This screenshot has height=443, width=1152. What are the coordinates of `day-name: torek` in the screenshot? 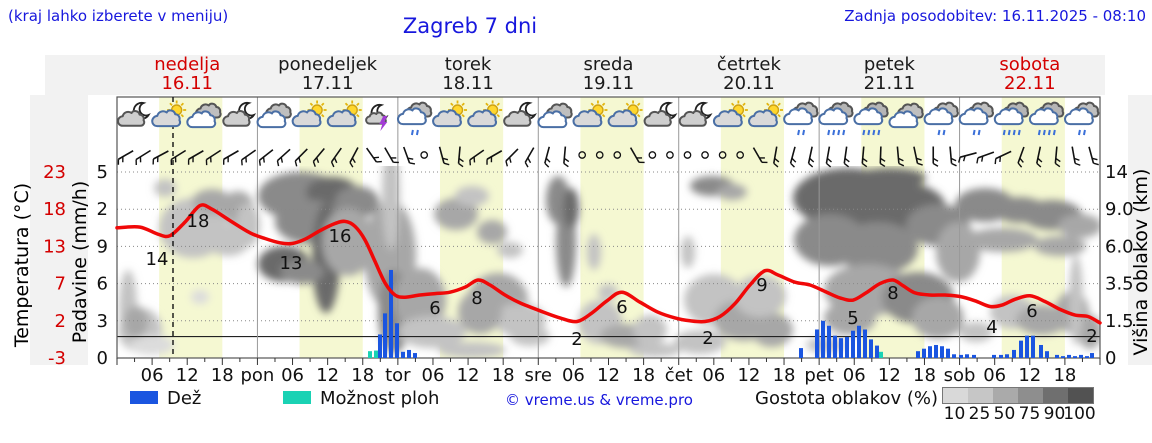 It's located at (468, 64).